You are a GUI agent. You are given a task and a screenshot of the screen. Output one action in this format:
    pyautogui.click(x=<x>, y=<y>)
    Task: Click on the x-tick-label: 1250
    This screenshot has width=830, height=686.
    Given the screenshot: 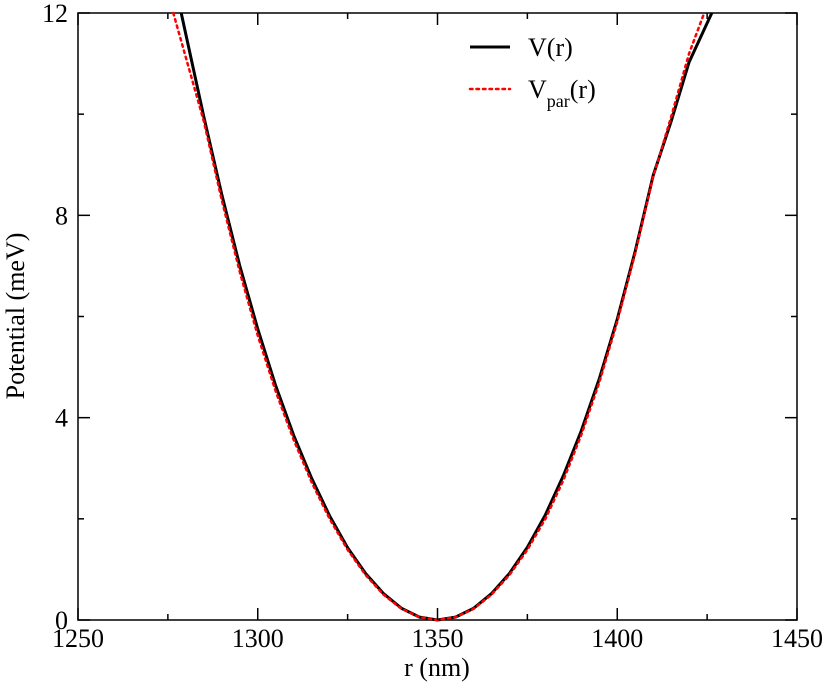 What is the action you would take?
    pyautogui.click(x=78, y=638)
    